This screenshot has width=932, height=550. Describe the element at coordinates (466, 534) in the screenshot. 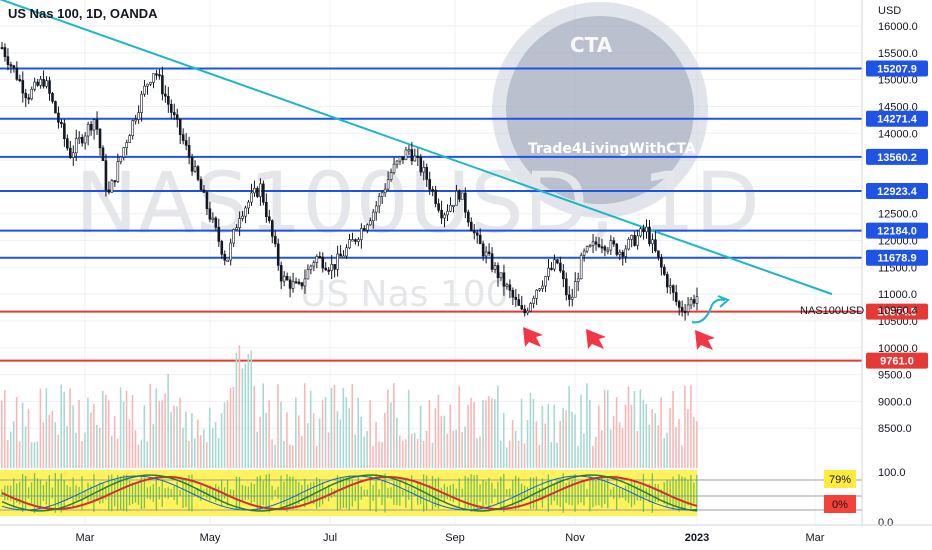

I see `time-axis: Mar May Jul Sep Nov 2023 Mar` at that location.